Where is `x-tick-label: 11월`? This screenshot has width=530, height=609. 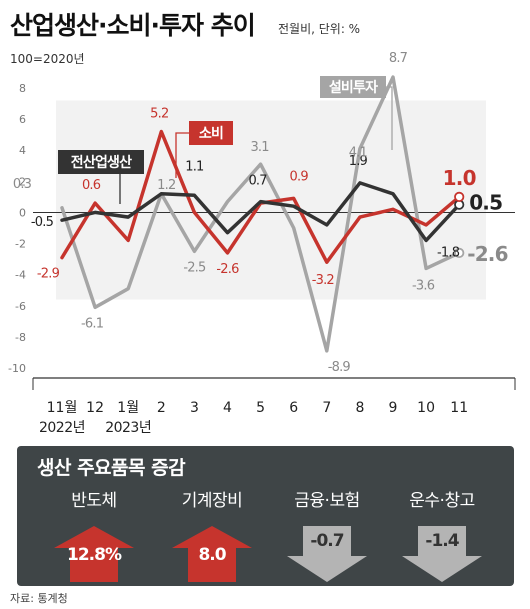 x-tick-label: 11월 is located at coordinates (62, 408).